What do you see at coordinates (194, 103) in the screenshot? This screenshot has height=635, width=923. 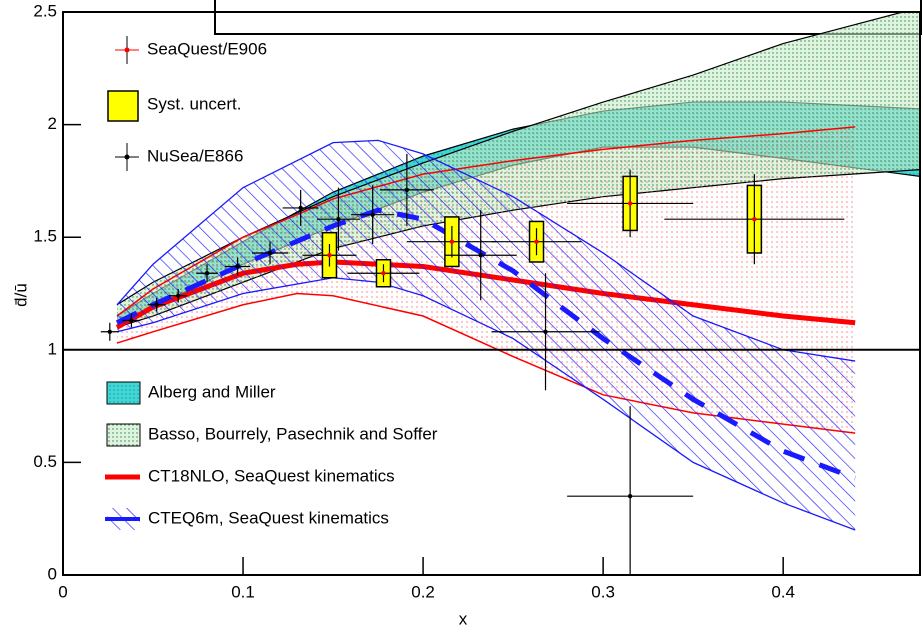 I see `legend-label: Syst. uncert.` at bounding box center [194, 103].